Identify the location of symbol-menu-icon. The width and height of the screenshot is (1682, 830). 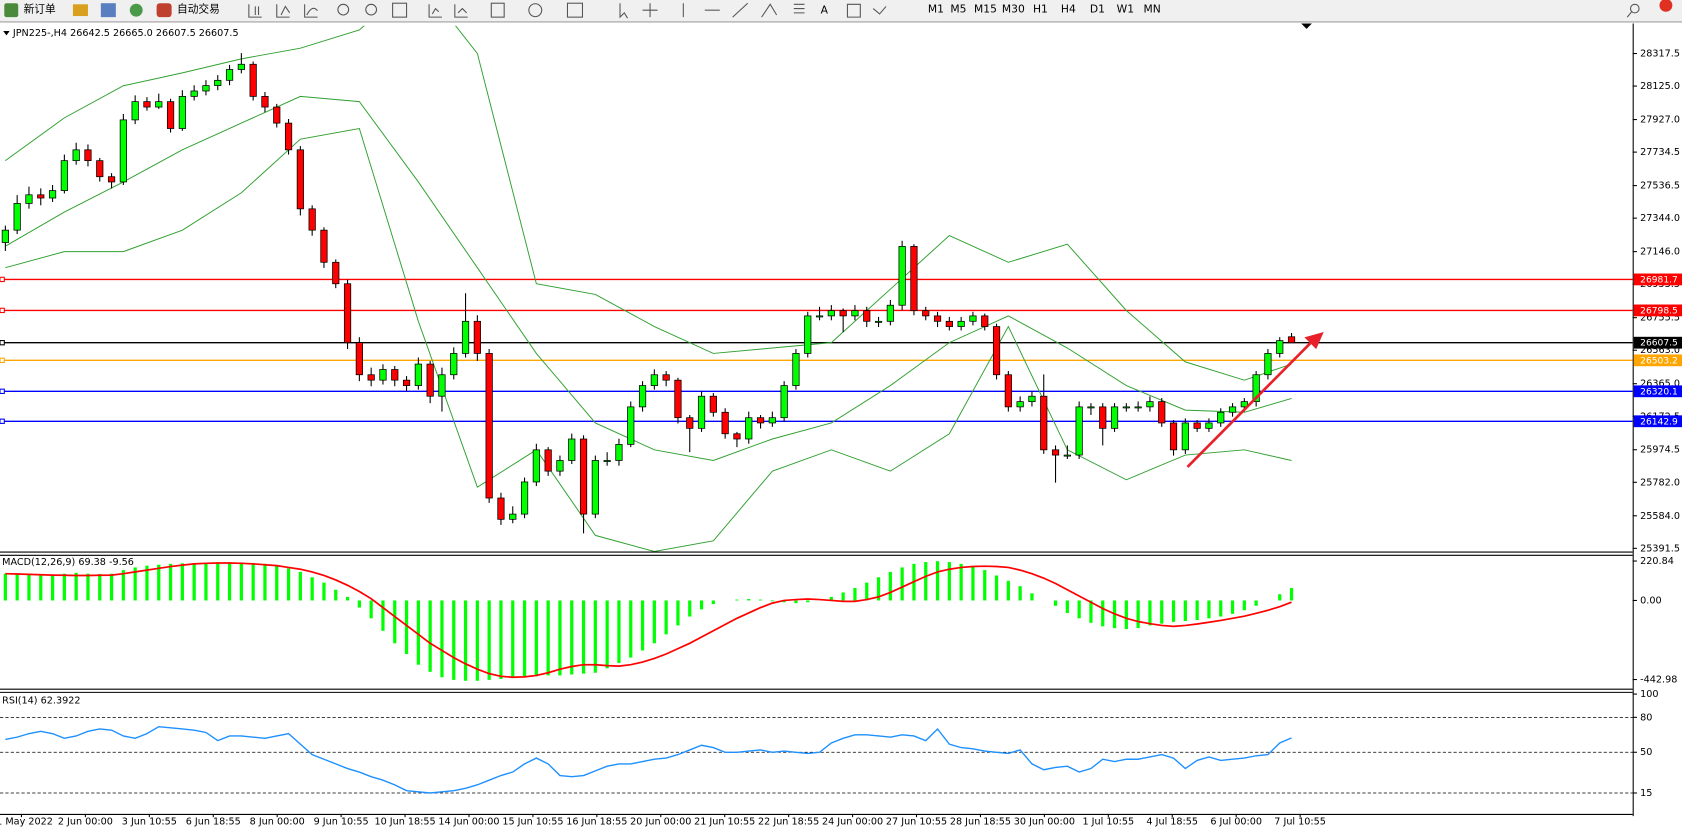
(6, 33).